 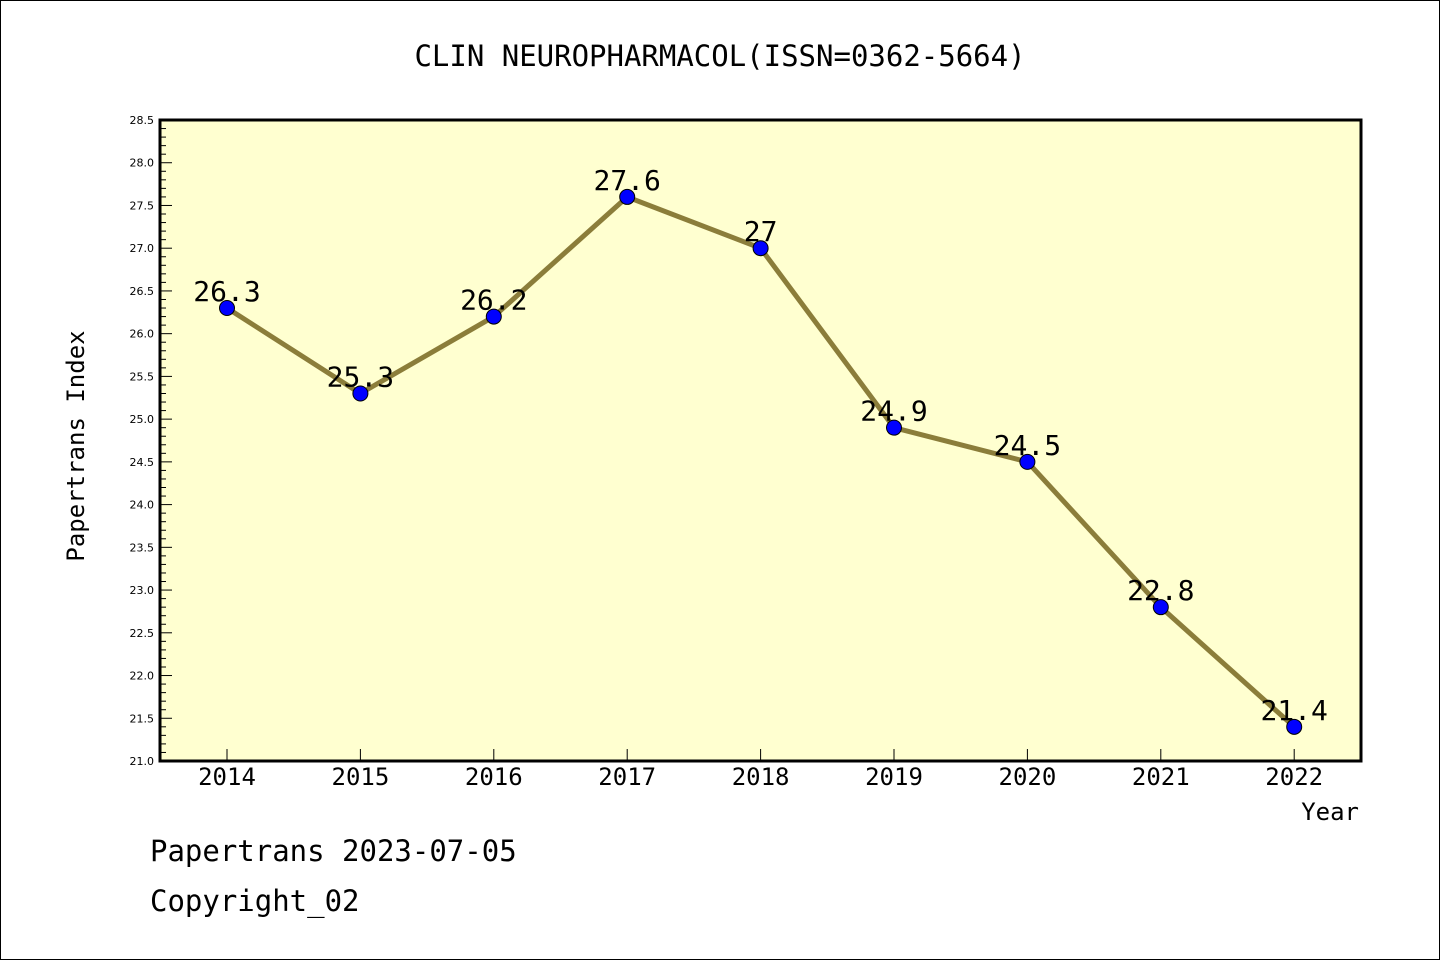 What do you see at coordinates (719, 56) in the screenshot?
I see `chart-title: CLIN NEUROPHARMACOL(ISSN=0362-5664)` at bounding box center [719, 56].